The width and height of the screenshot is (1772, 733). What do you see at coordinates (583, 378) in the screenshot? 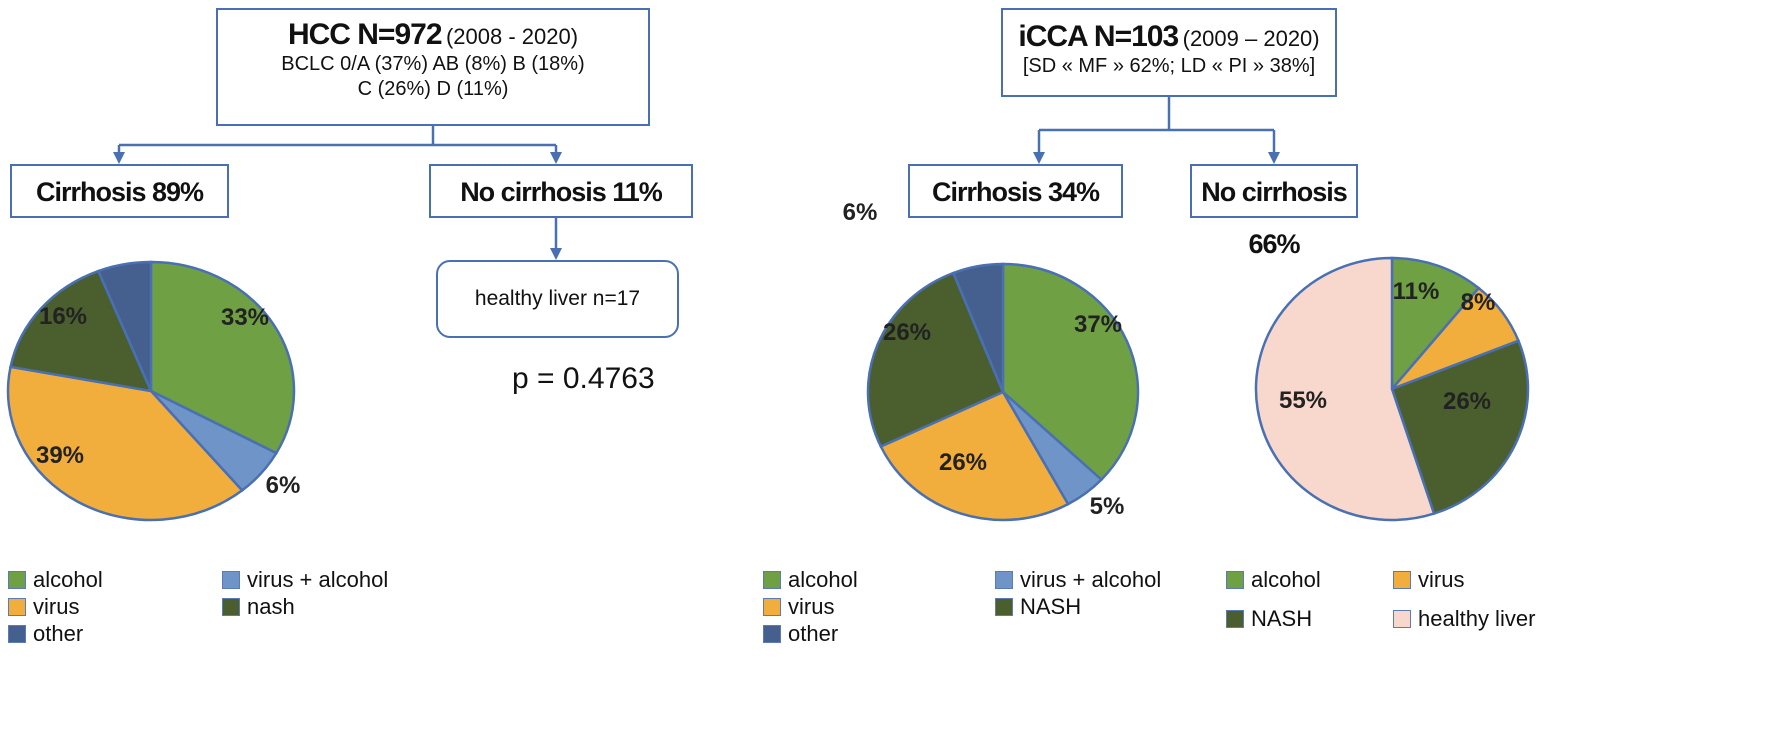
I see `p-value: p = 0.4763` at bounding box center [583, 378].